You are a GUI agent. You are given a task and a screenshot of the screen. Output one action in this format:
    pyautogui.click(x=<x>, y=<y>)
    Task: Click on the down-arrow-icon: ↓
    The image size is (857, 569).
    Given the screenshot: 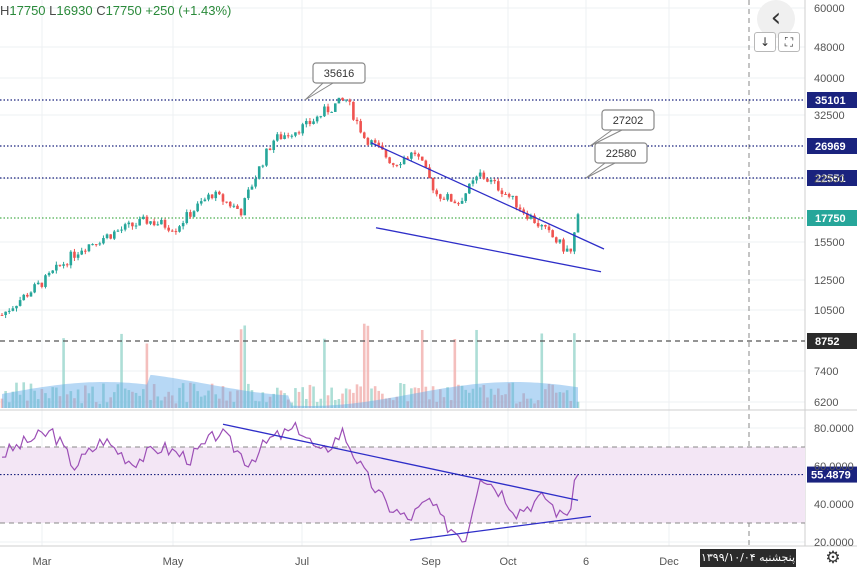 What is the action you would take?
    pyautogui.click(x=765, y=42)
    